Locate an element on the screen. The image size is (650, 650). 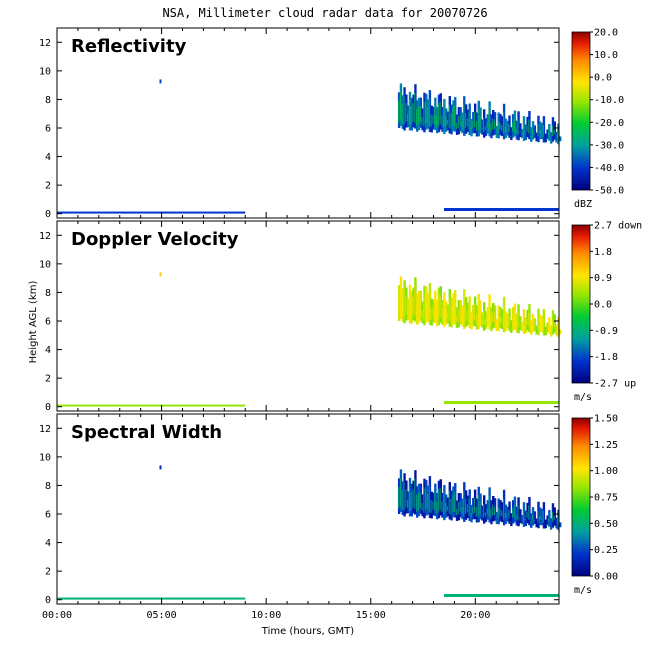
colorbar-label: 1.25 is located at coordinates (606, 445).